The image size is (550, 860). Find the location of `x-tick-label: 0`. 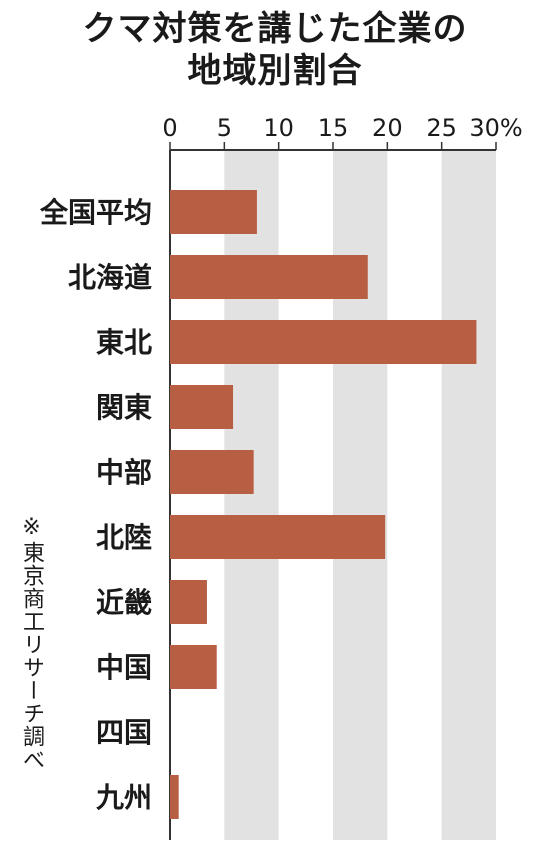

x-tick-label: 0 is located at coordinates (169, 128).